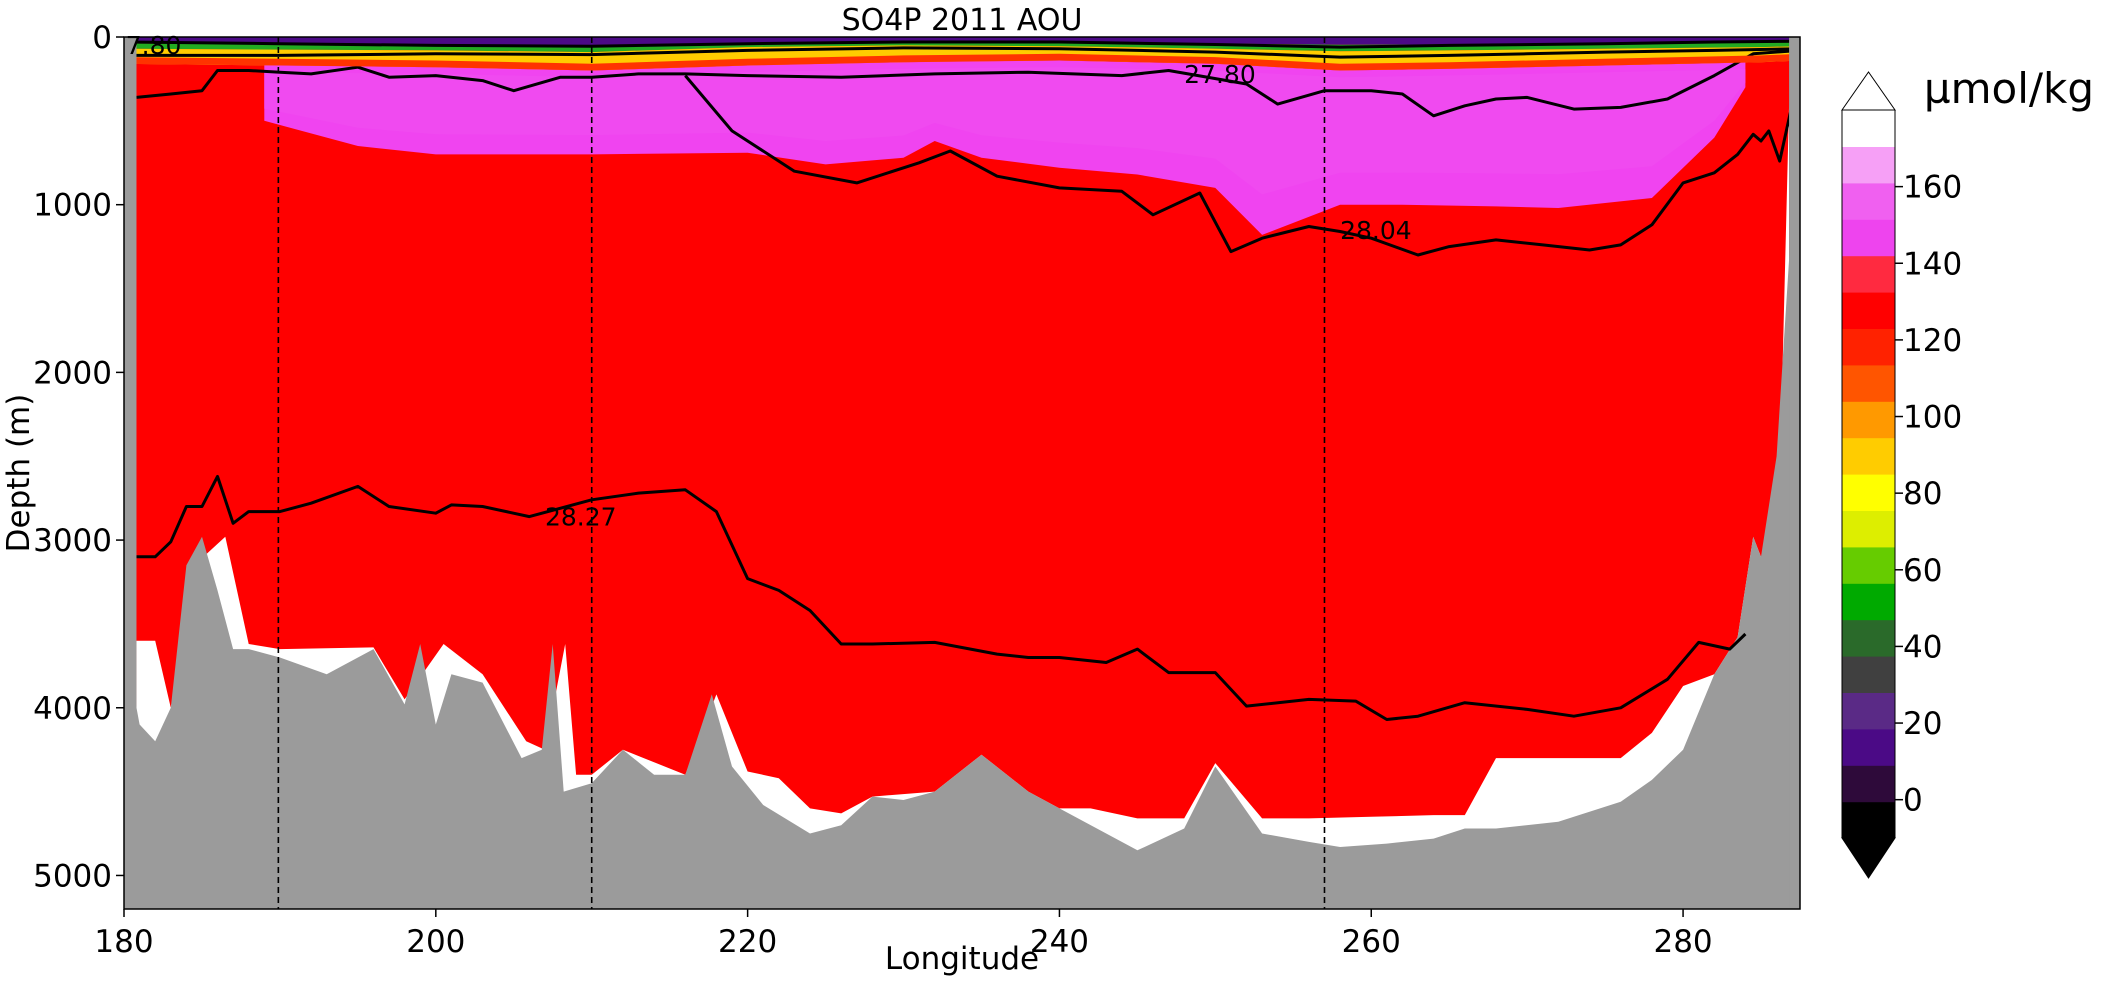  What do you see at coordinates (1868, 858) in the screenshot?
I see `colorbar-extend-min` at bounding box center [1868, 858].